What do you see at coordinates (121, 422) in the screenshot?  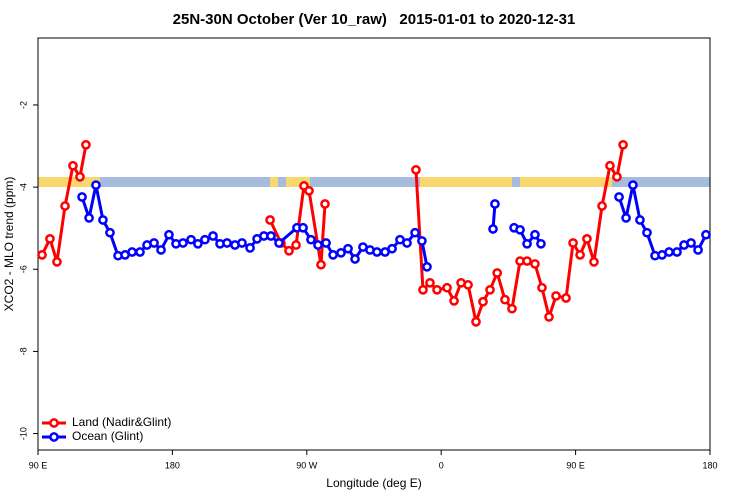 I see `legend-label: Land (Nadir&Glint)` at bounding box center [121, 422].